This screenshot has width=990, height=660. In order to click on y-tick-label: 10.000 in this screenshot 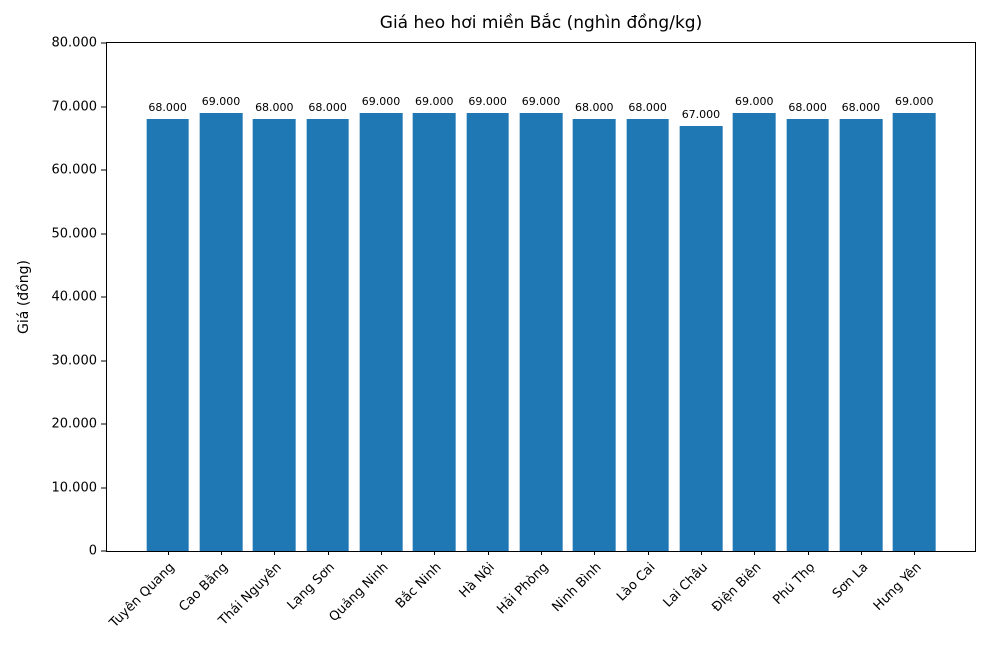, I will do `click(74, 487)`.